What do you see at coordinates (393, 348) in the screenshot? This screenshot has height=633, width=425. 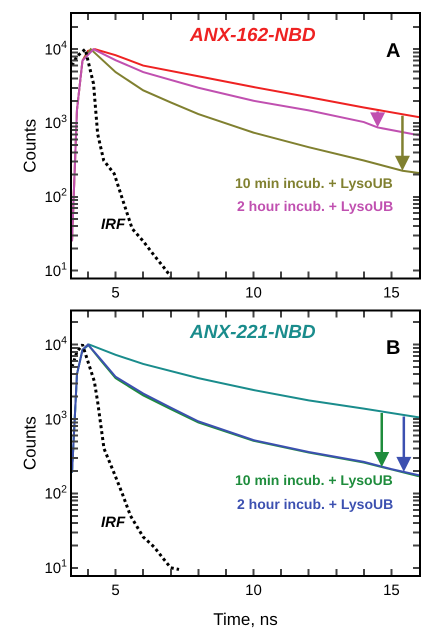 I see `annotation: B` at bounding box center [393, 348].